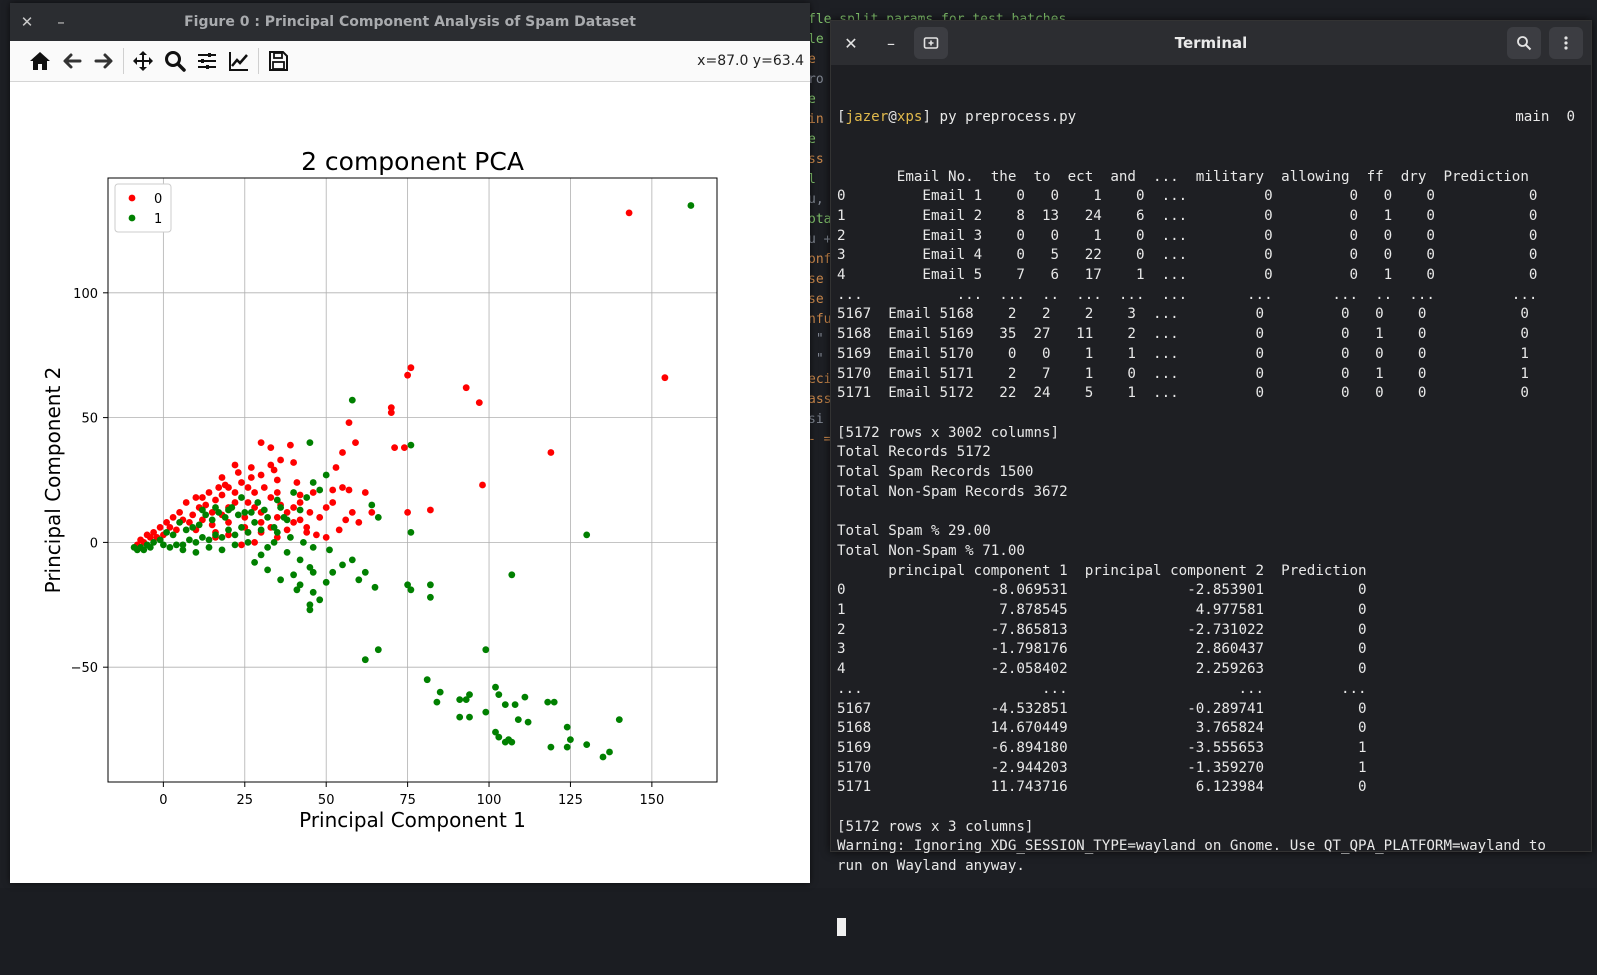 The image size is (1597, 975). Describe the element at coordinates (132, 218) in the screenshot. I see `legend-marker` at that location.